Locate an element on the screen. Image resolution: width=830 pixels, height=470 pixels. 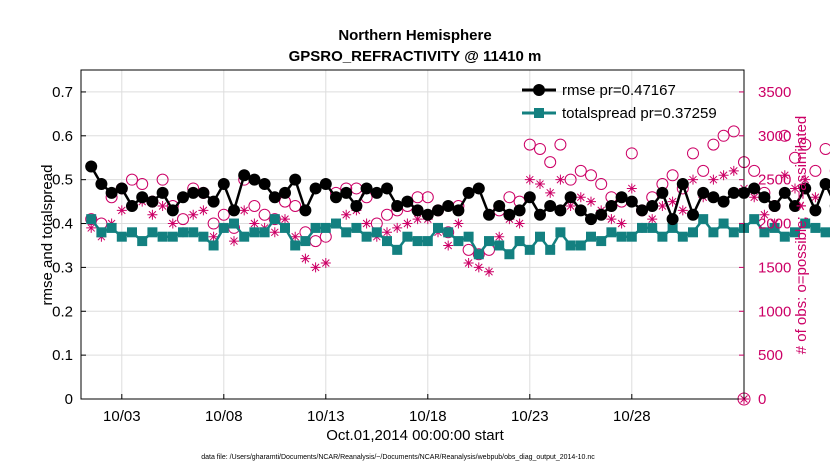
left-axis: 0 0.1 0.2 0.3 0.4 0.5 0.6 0.7 is located at coordinates (69, 246).